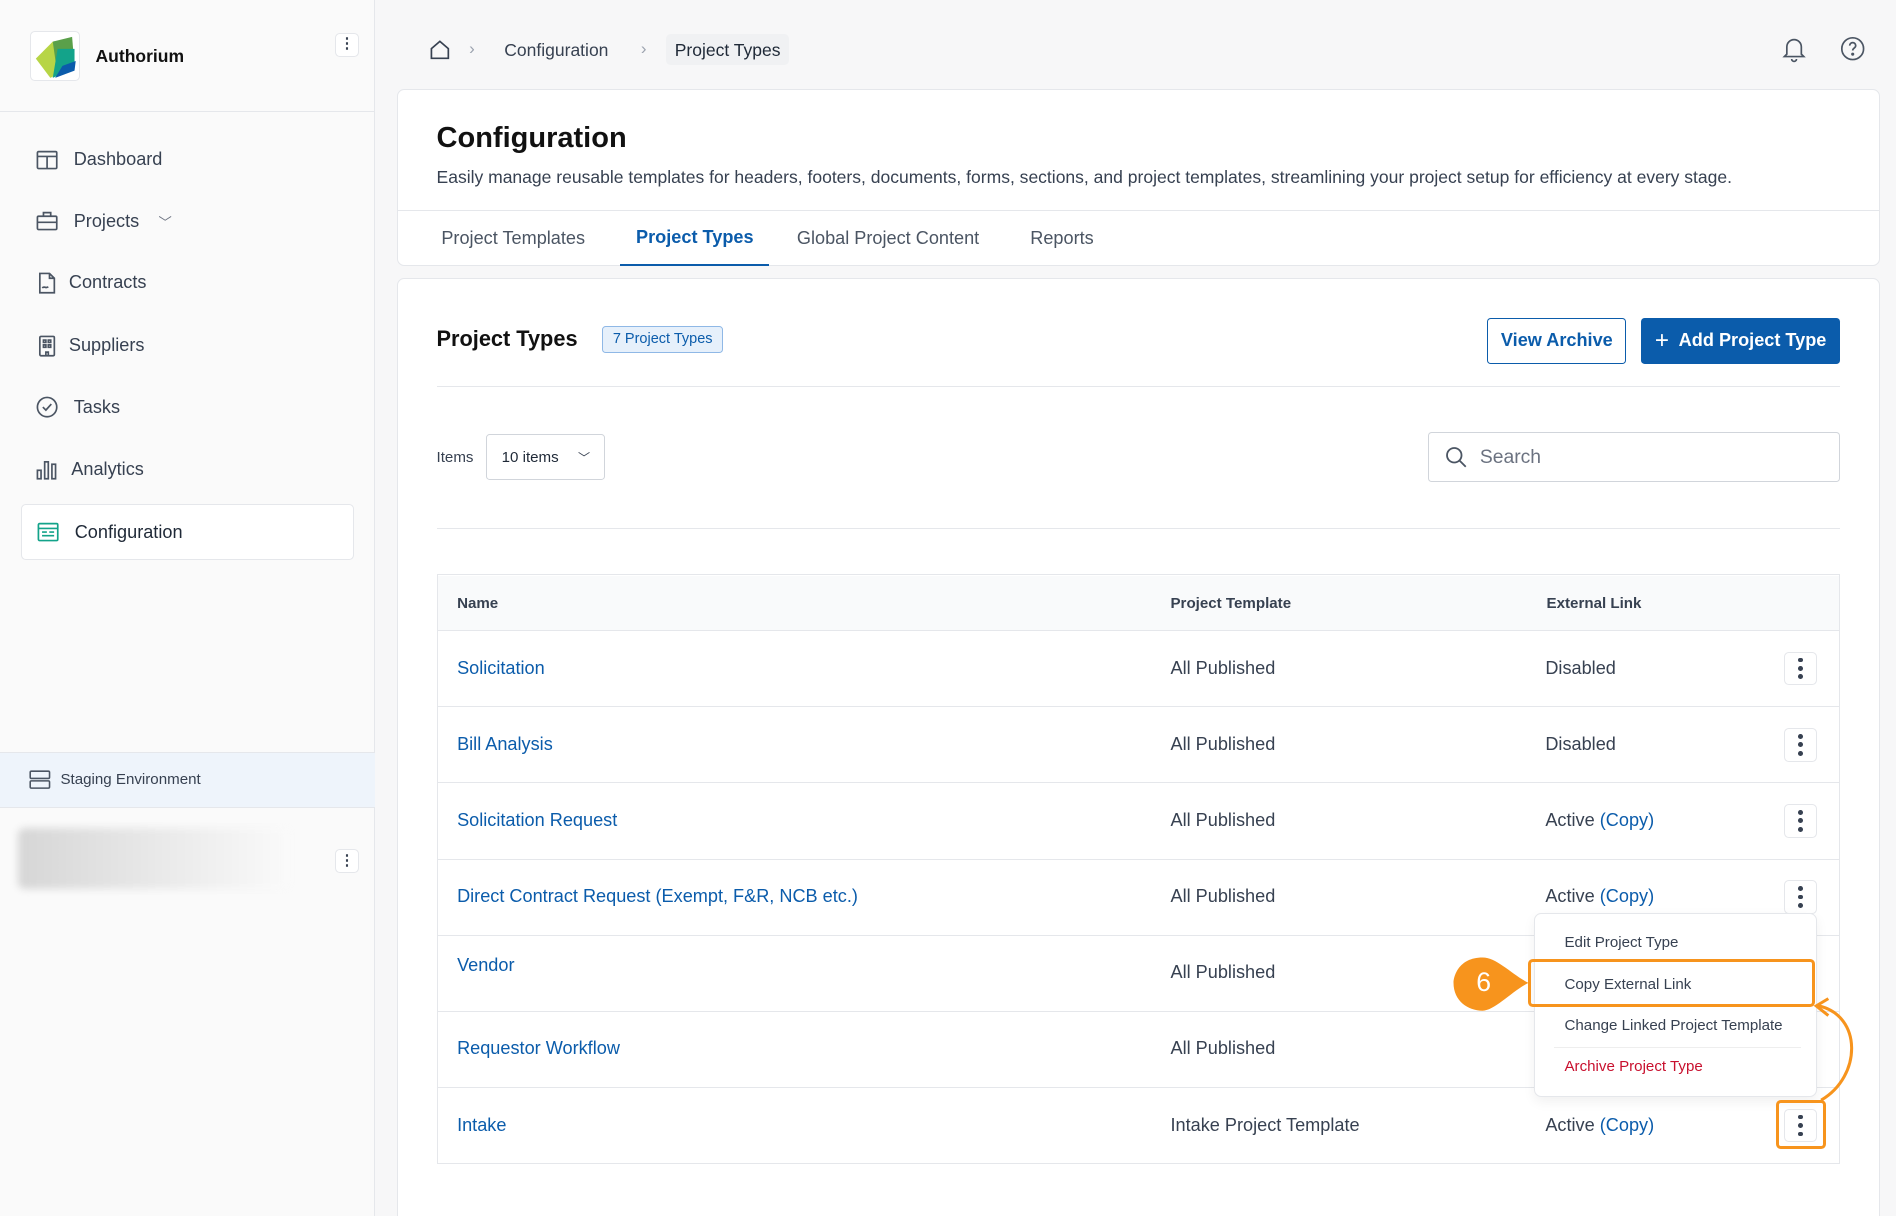 This screenshot has height=1216, width=1896. What do you see at coordinates (1510, 456) in the screenshot?
I see `search-placeholder: Search` at bounding box center [1510, 456].